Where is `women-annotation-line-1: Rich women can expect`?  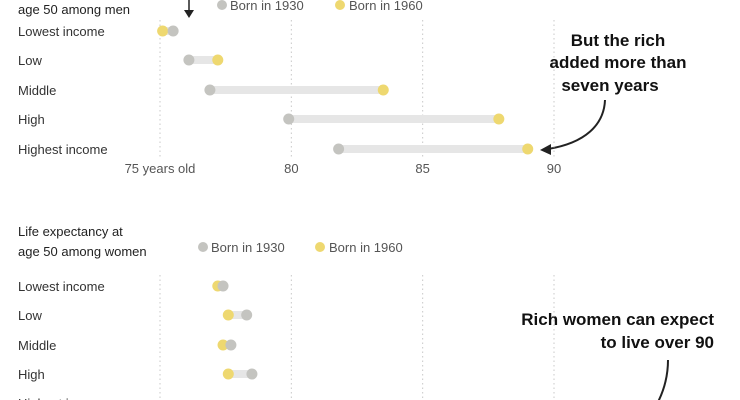 women-annotation-line-1: Rich women can expect is located at coordinates (617, 319).